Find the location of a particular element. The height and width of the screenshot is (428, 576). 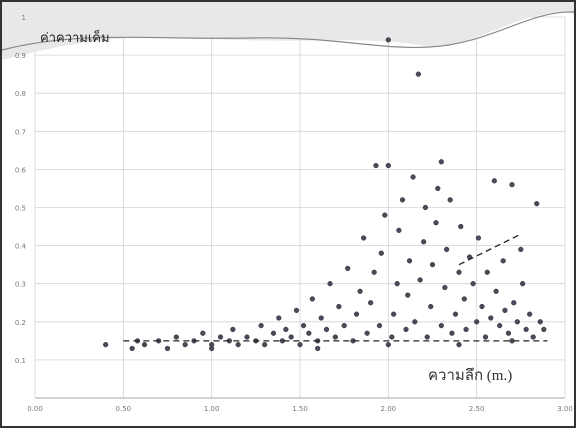

y-tick-label: 1 is located at coordinates (24, 18).